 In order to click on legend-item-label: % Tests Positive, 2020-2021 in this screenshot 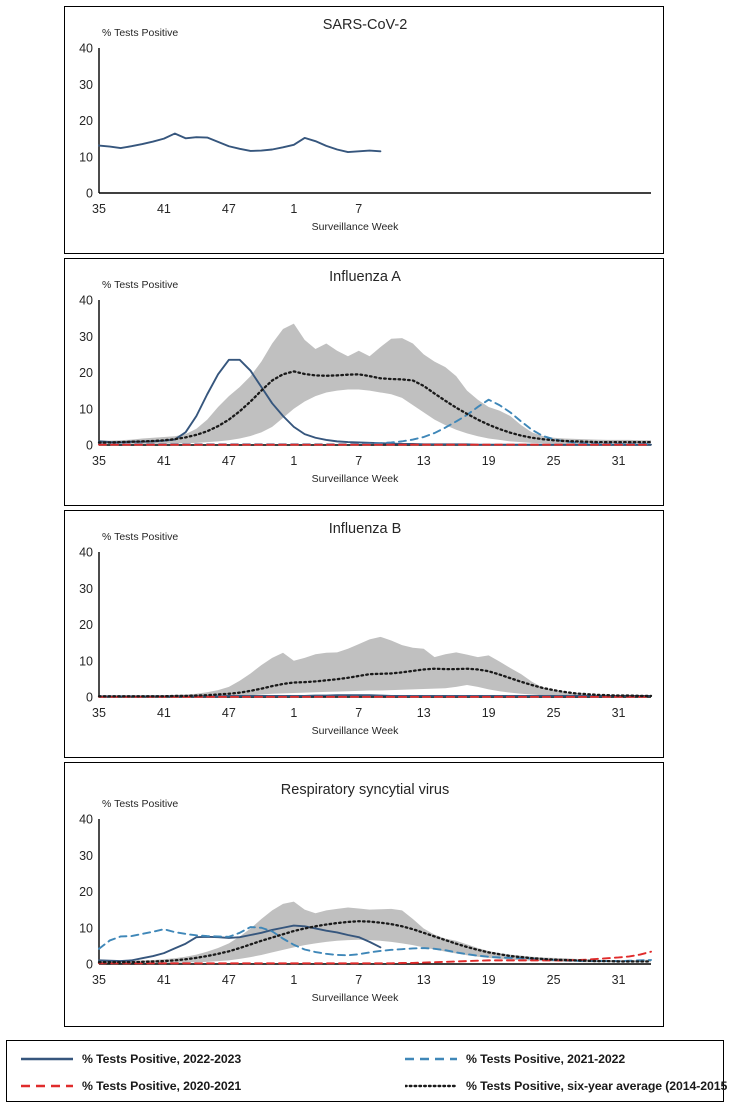, I will do `click(162, 1086)`.